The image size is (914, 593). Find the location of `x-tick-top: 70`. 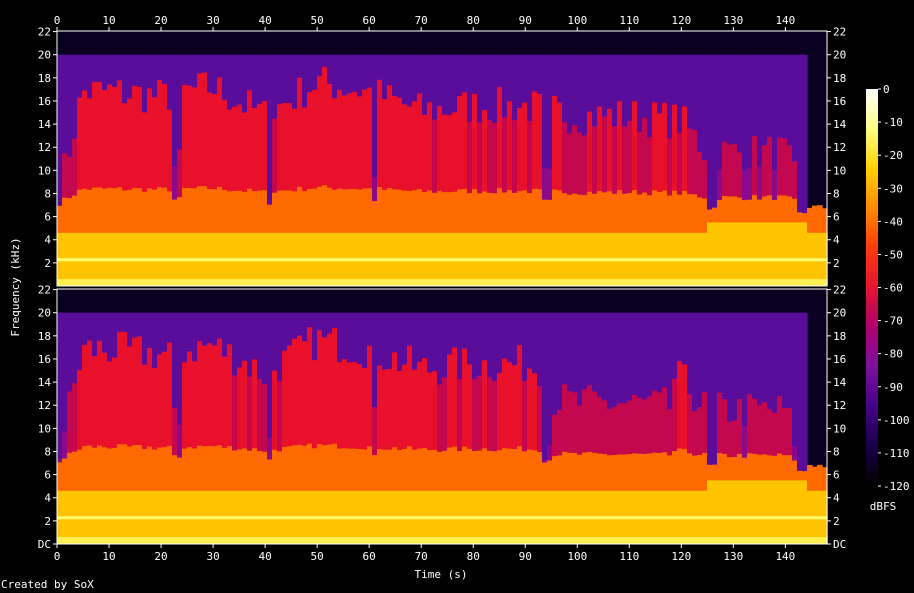

x-tick-top: 70 is located at coordinates (421, 20).